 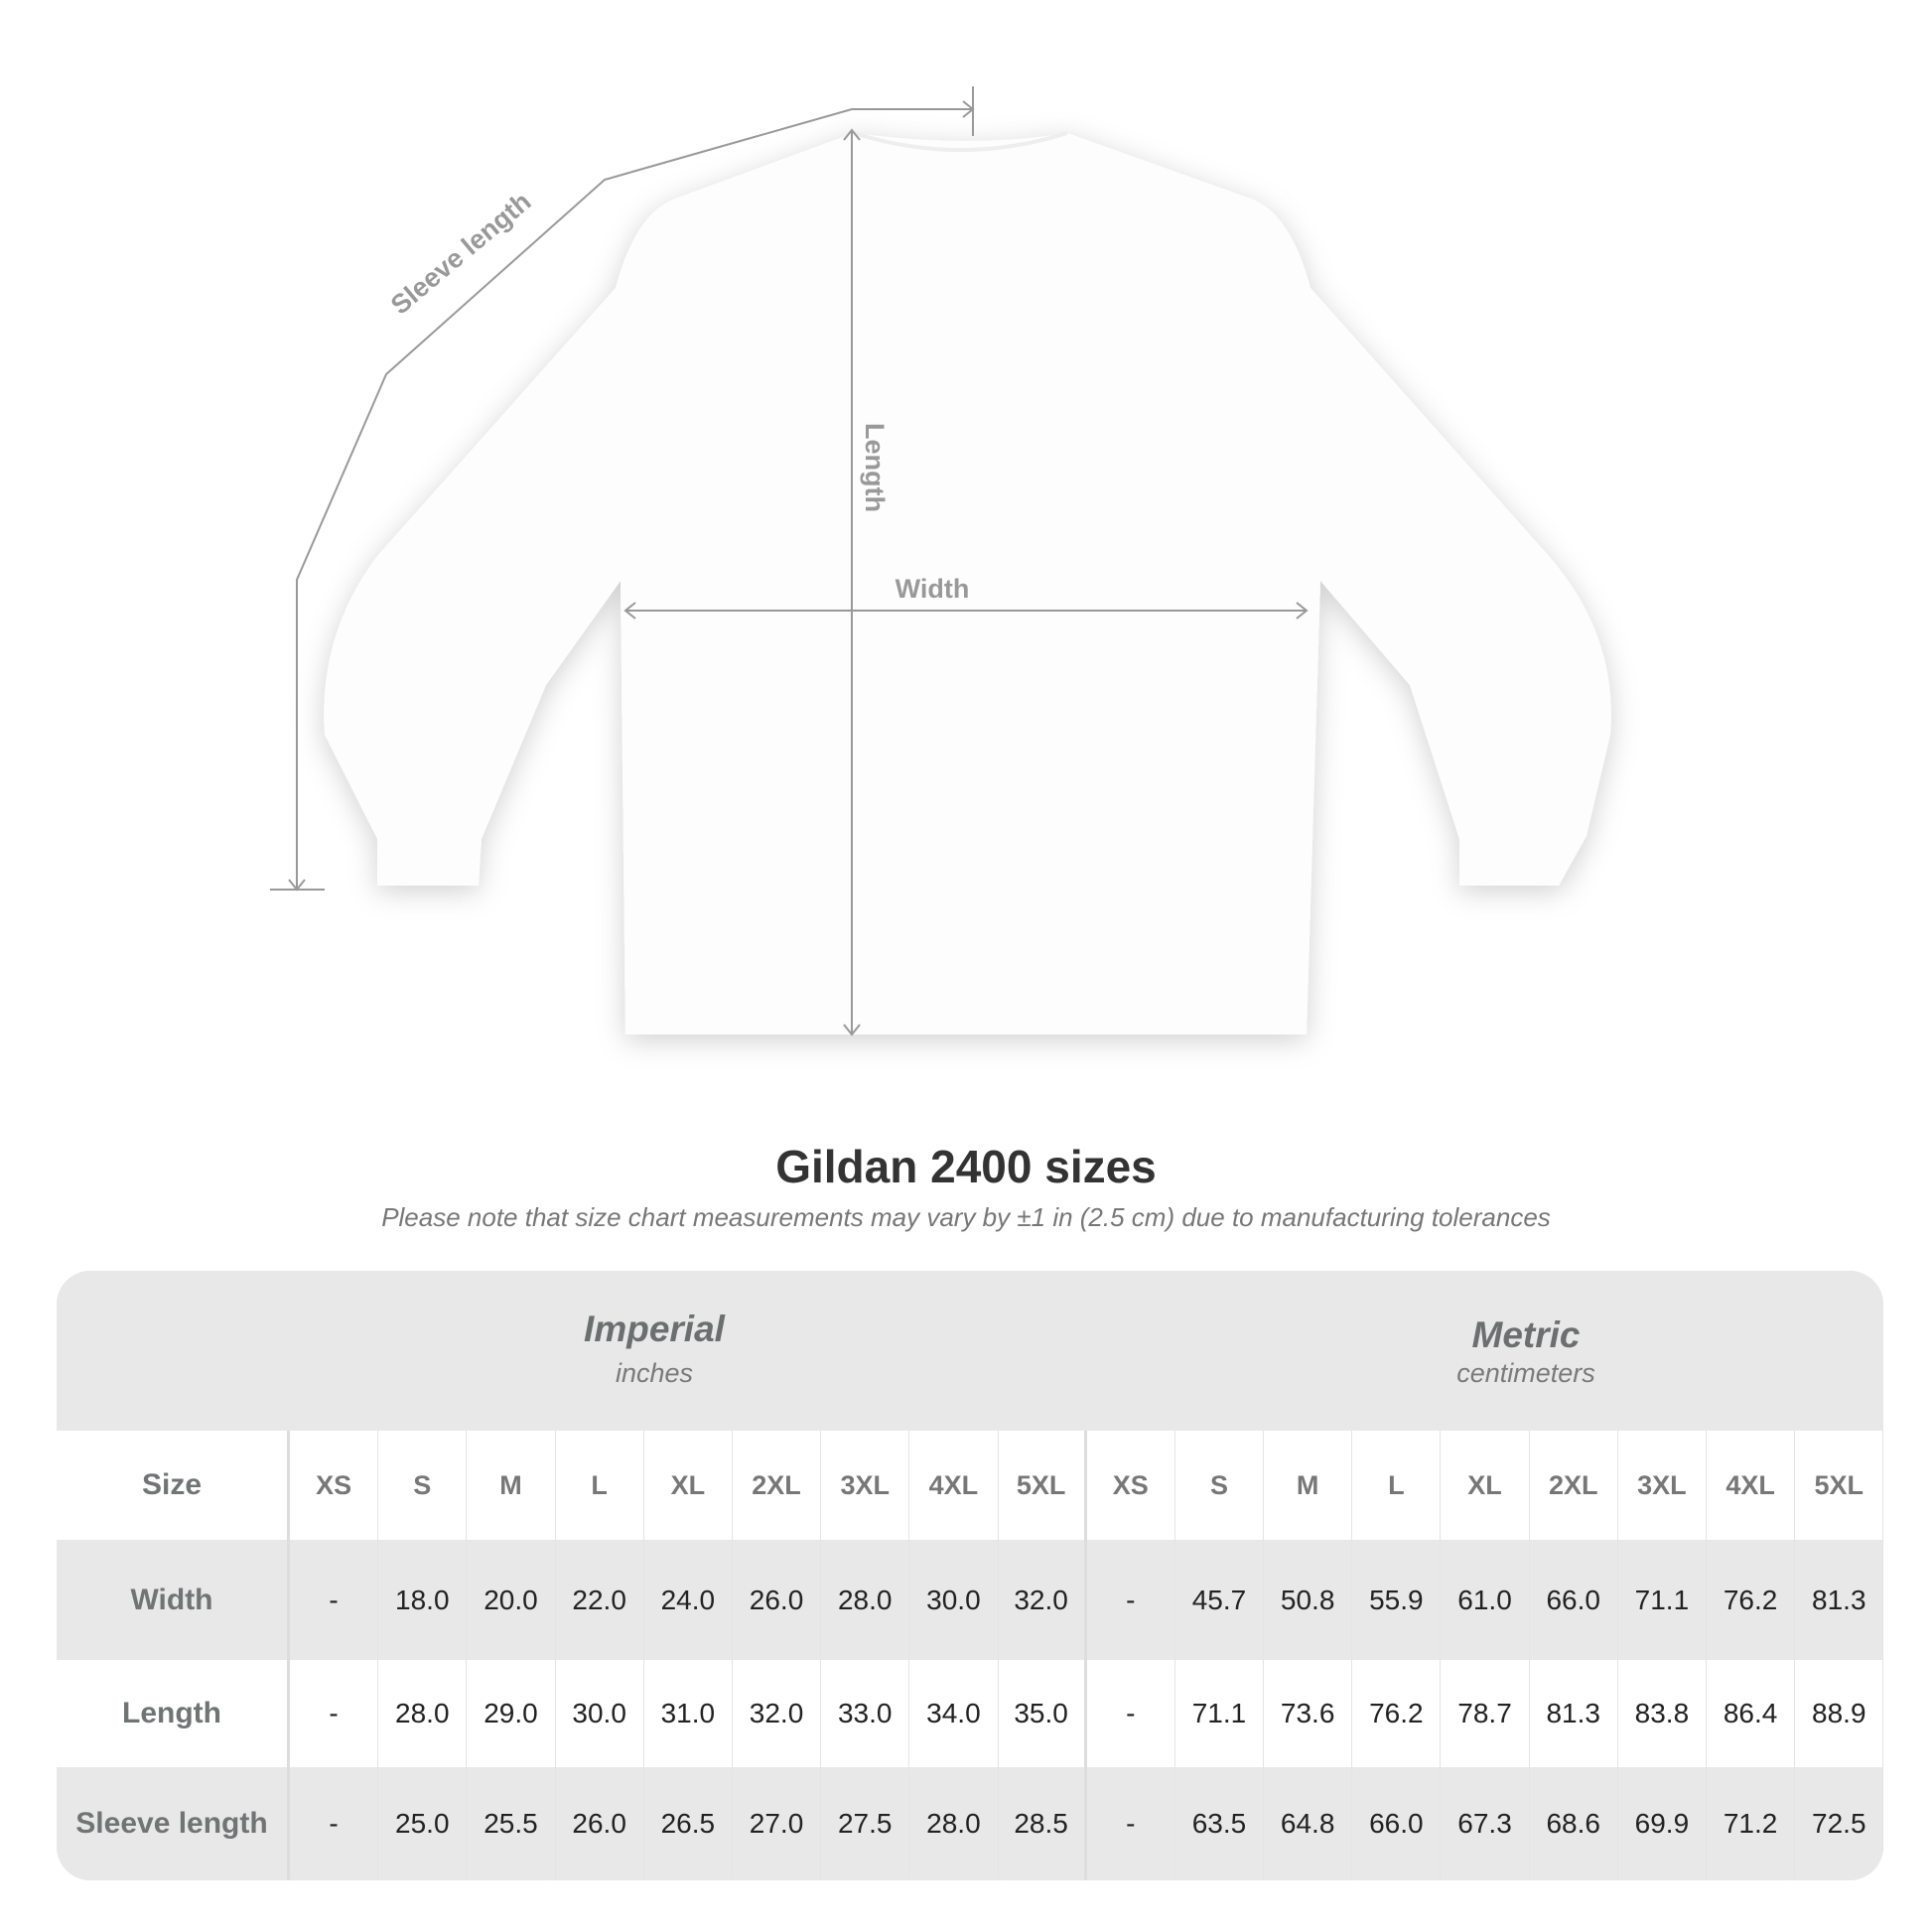 I want to click on imperial-title: Imperial, so click(x=654, y=1329).